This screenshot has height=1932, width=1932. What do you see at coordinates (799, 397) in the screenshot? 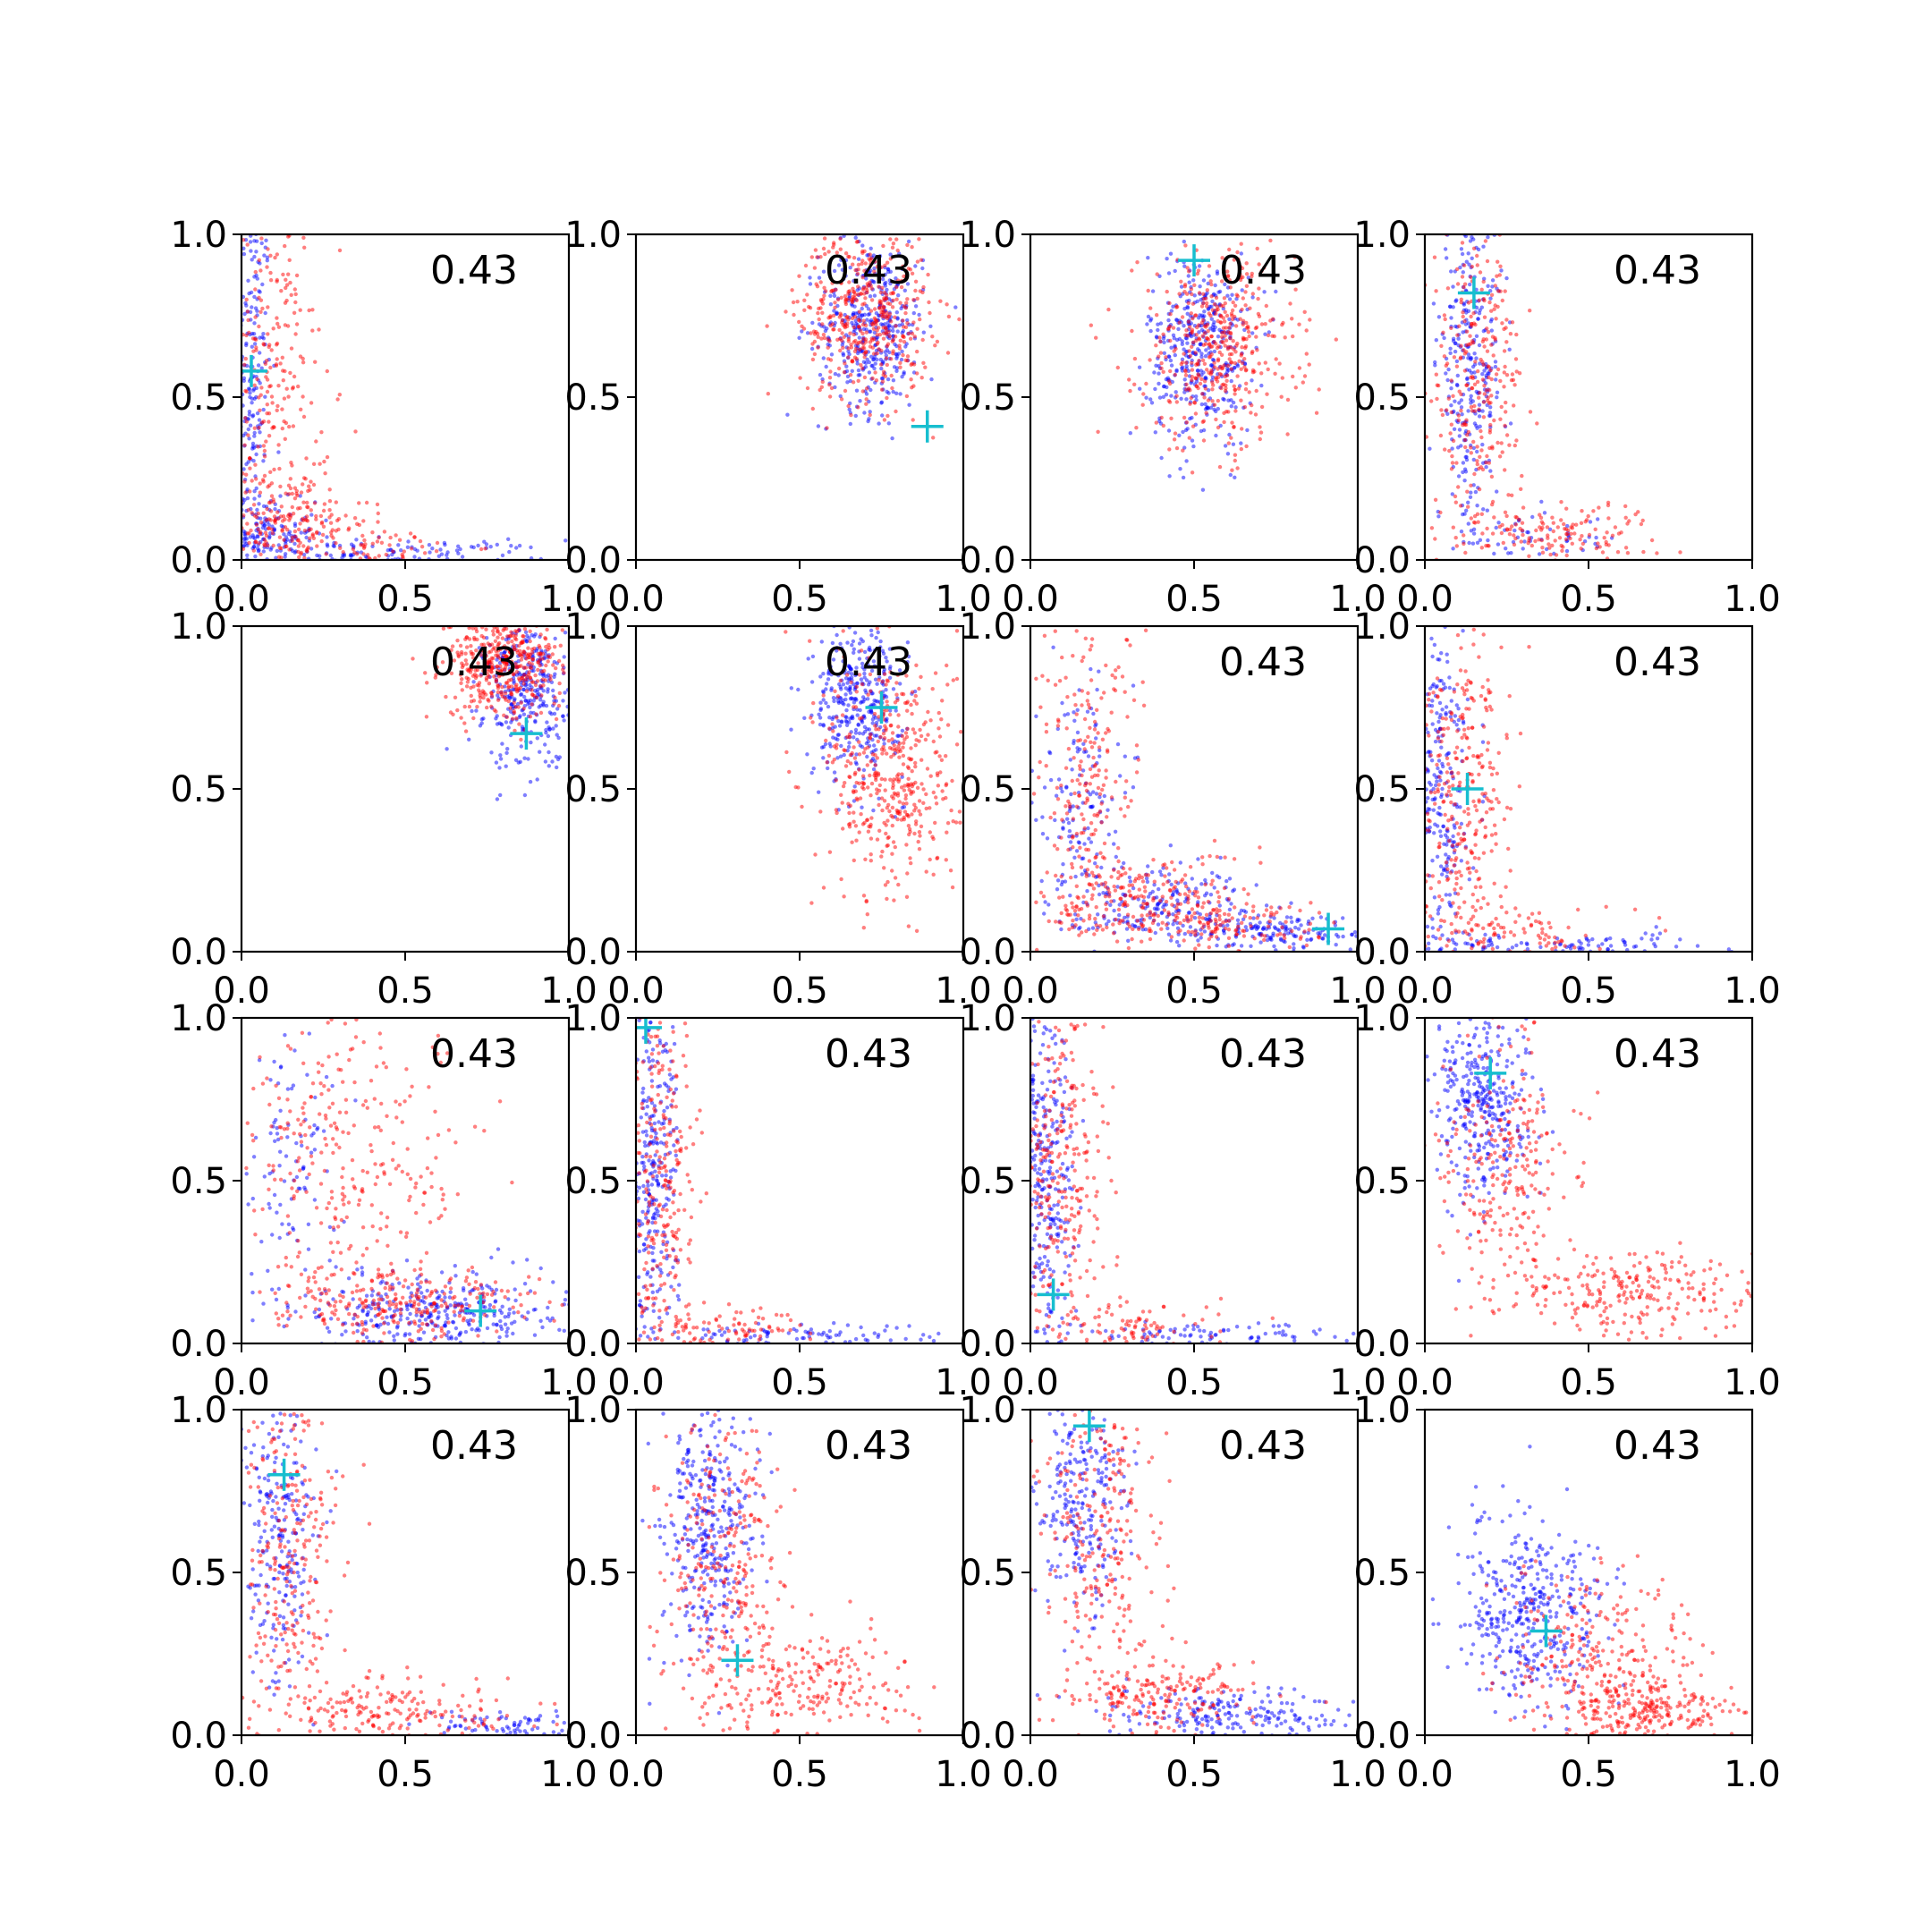
I see `axes-frame` at bounding box center [799, 397].